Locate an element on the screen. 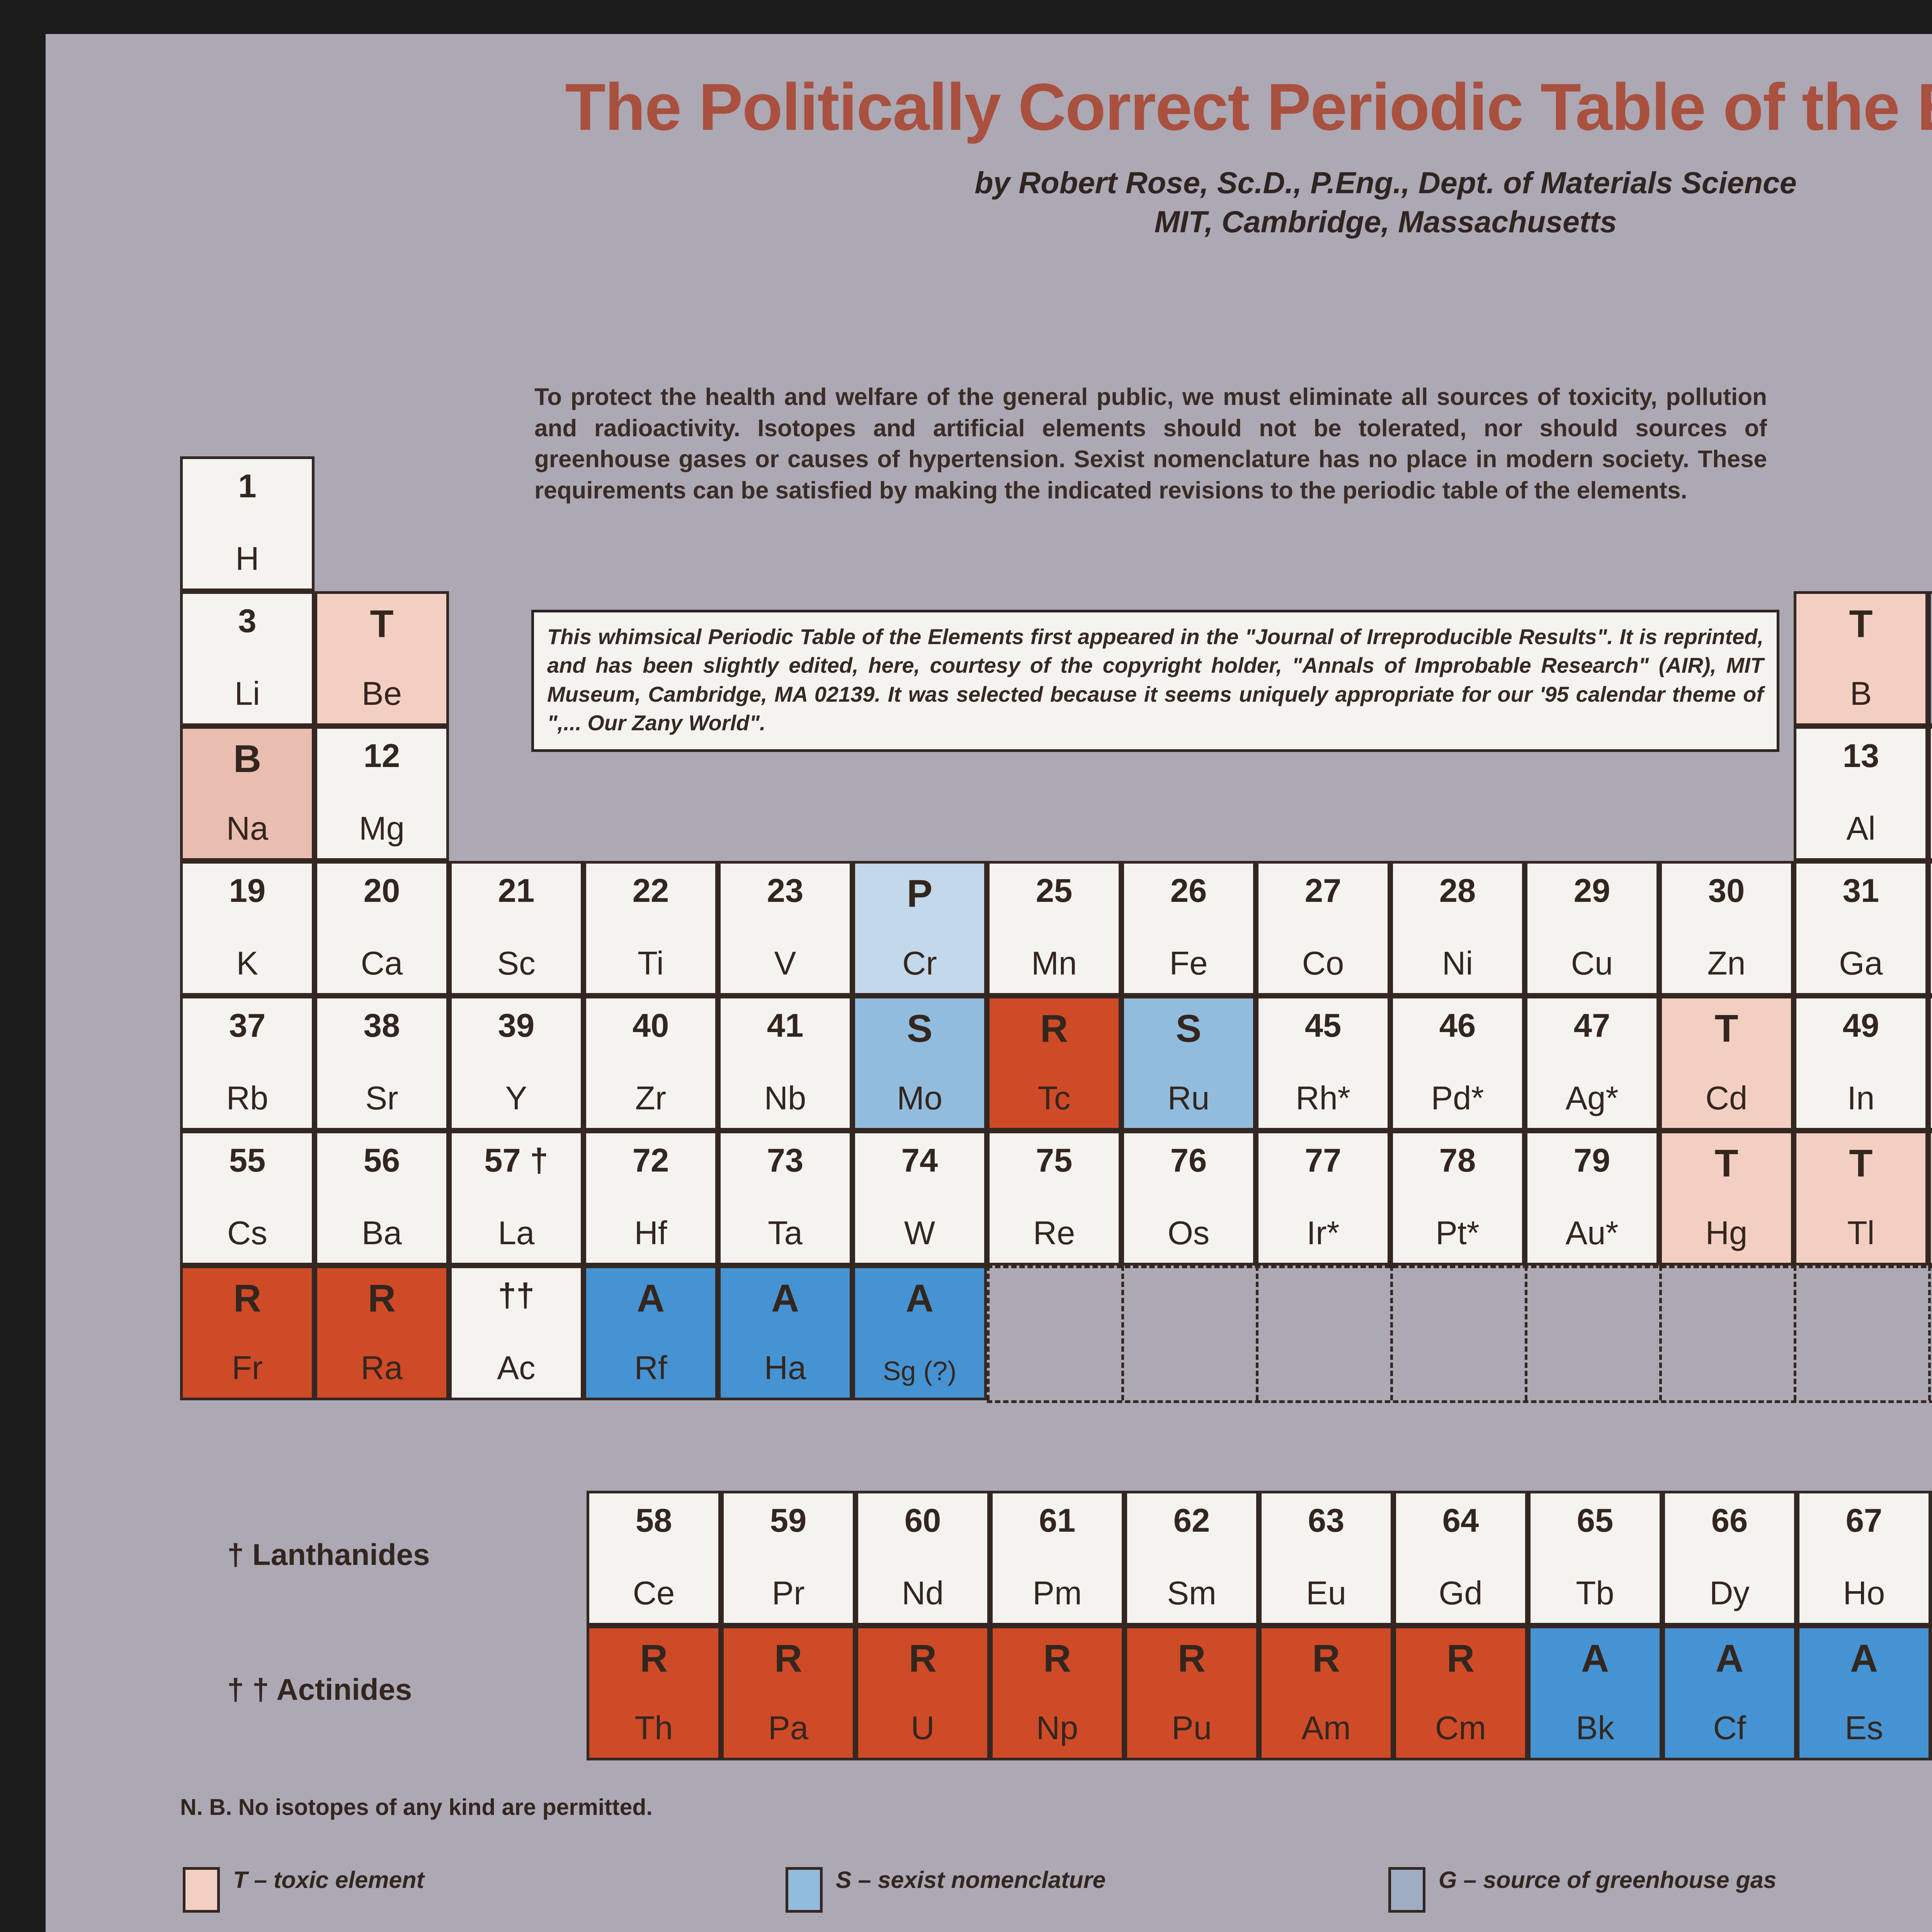 The height and width of the screenshot is (1932, 1932). element-cell-Rf: A Rf is located at coordinates (650, 1333).